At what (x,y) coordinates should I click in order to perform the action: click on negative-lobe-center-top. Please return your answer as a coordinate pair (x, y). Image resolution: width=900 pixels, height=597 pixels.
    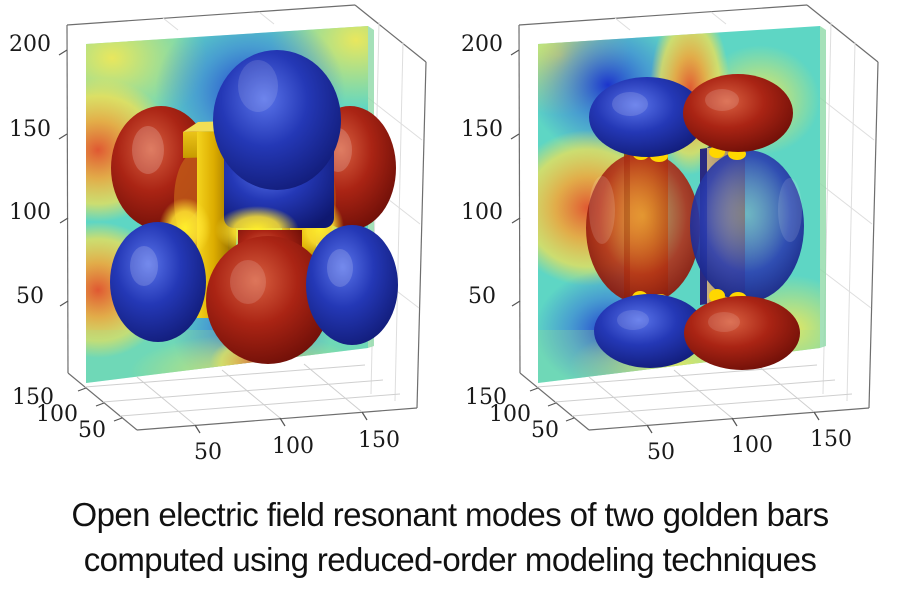
    Looking at the image, I should click on (277, 139).